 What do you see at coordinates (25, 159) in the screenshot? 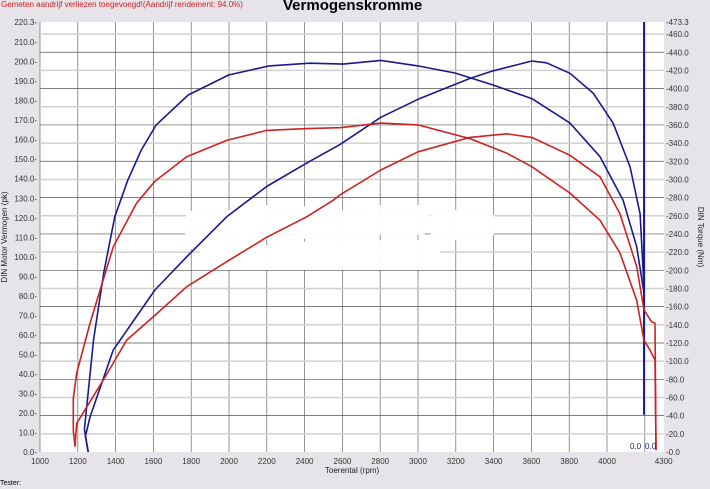
I see `left-tick-label: 150.0-` at bounding box center [25, 159].